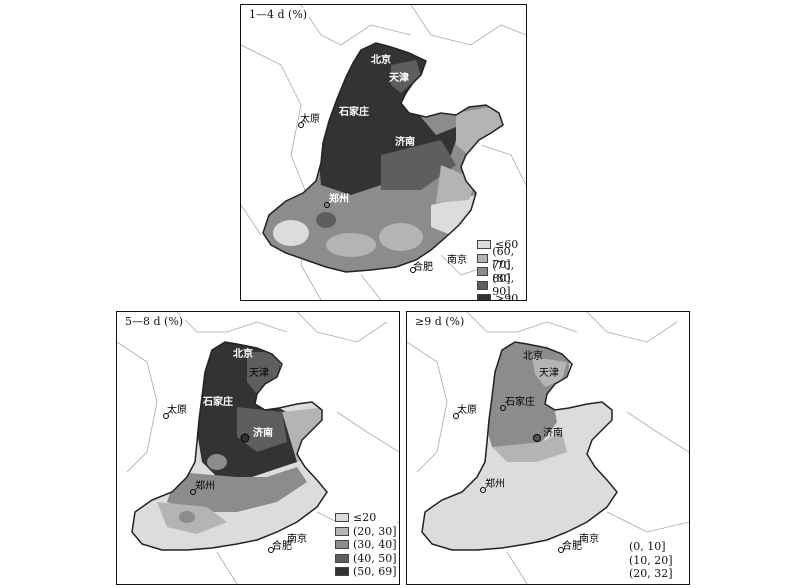 The width and height of the screenshot is (800, 588). What do you see at coordinates (154, 321) in the screenshot?
I see `panel-title-5-8d: 5—8 d (%)` at bounding box center [154, 321].